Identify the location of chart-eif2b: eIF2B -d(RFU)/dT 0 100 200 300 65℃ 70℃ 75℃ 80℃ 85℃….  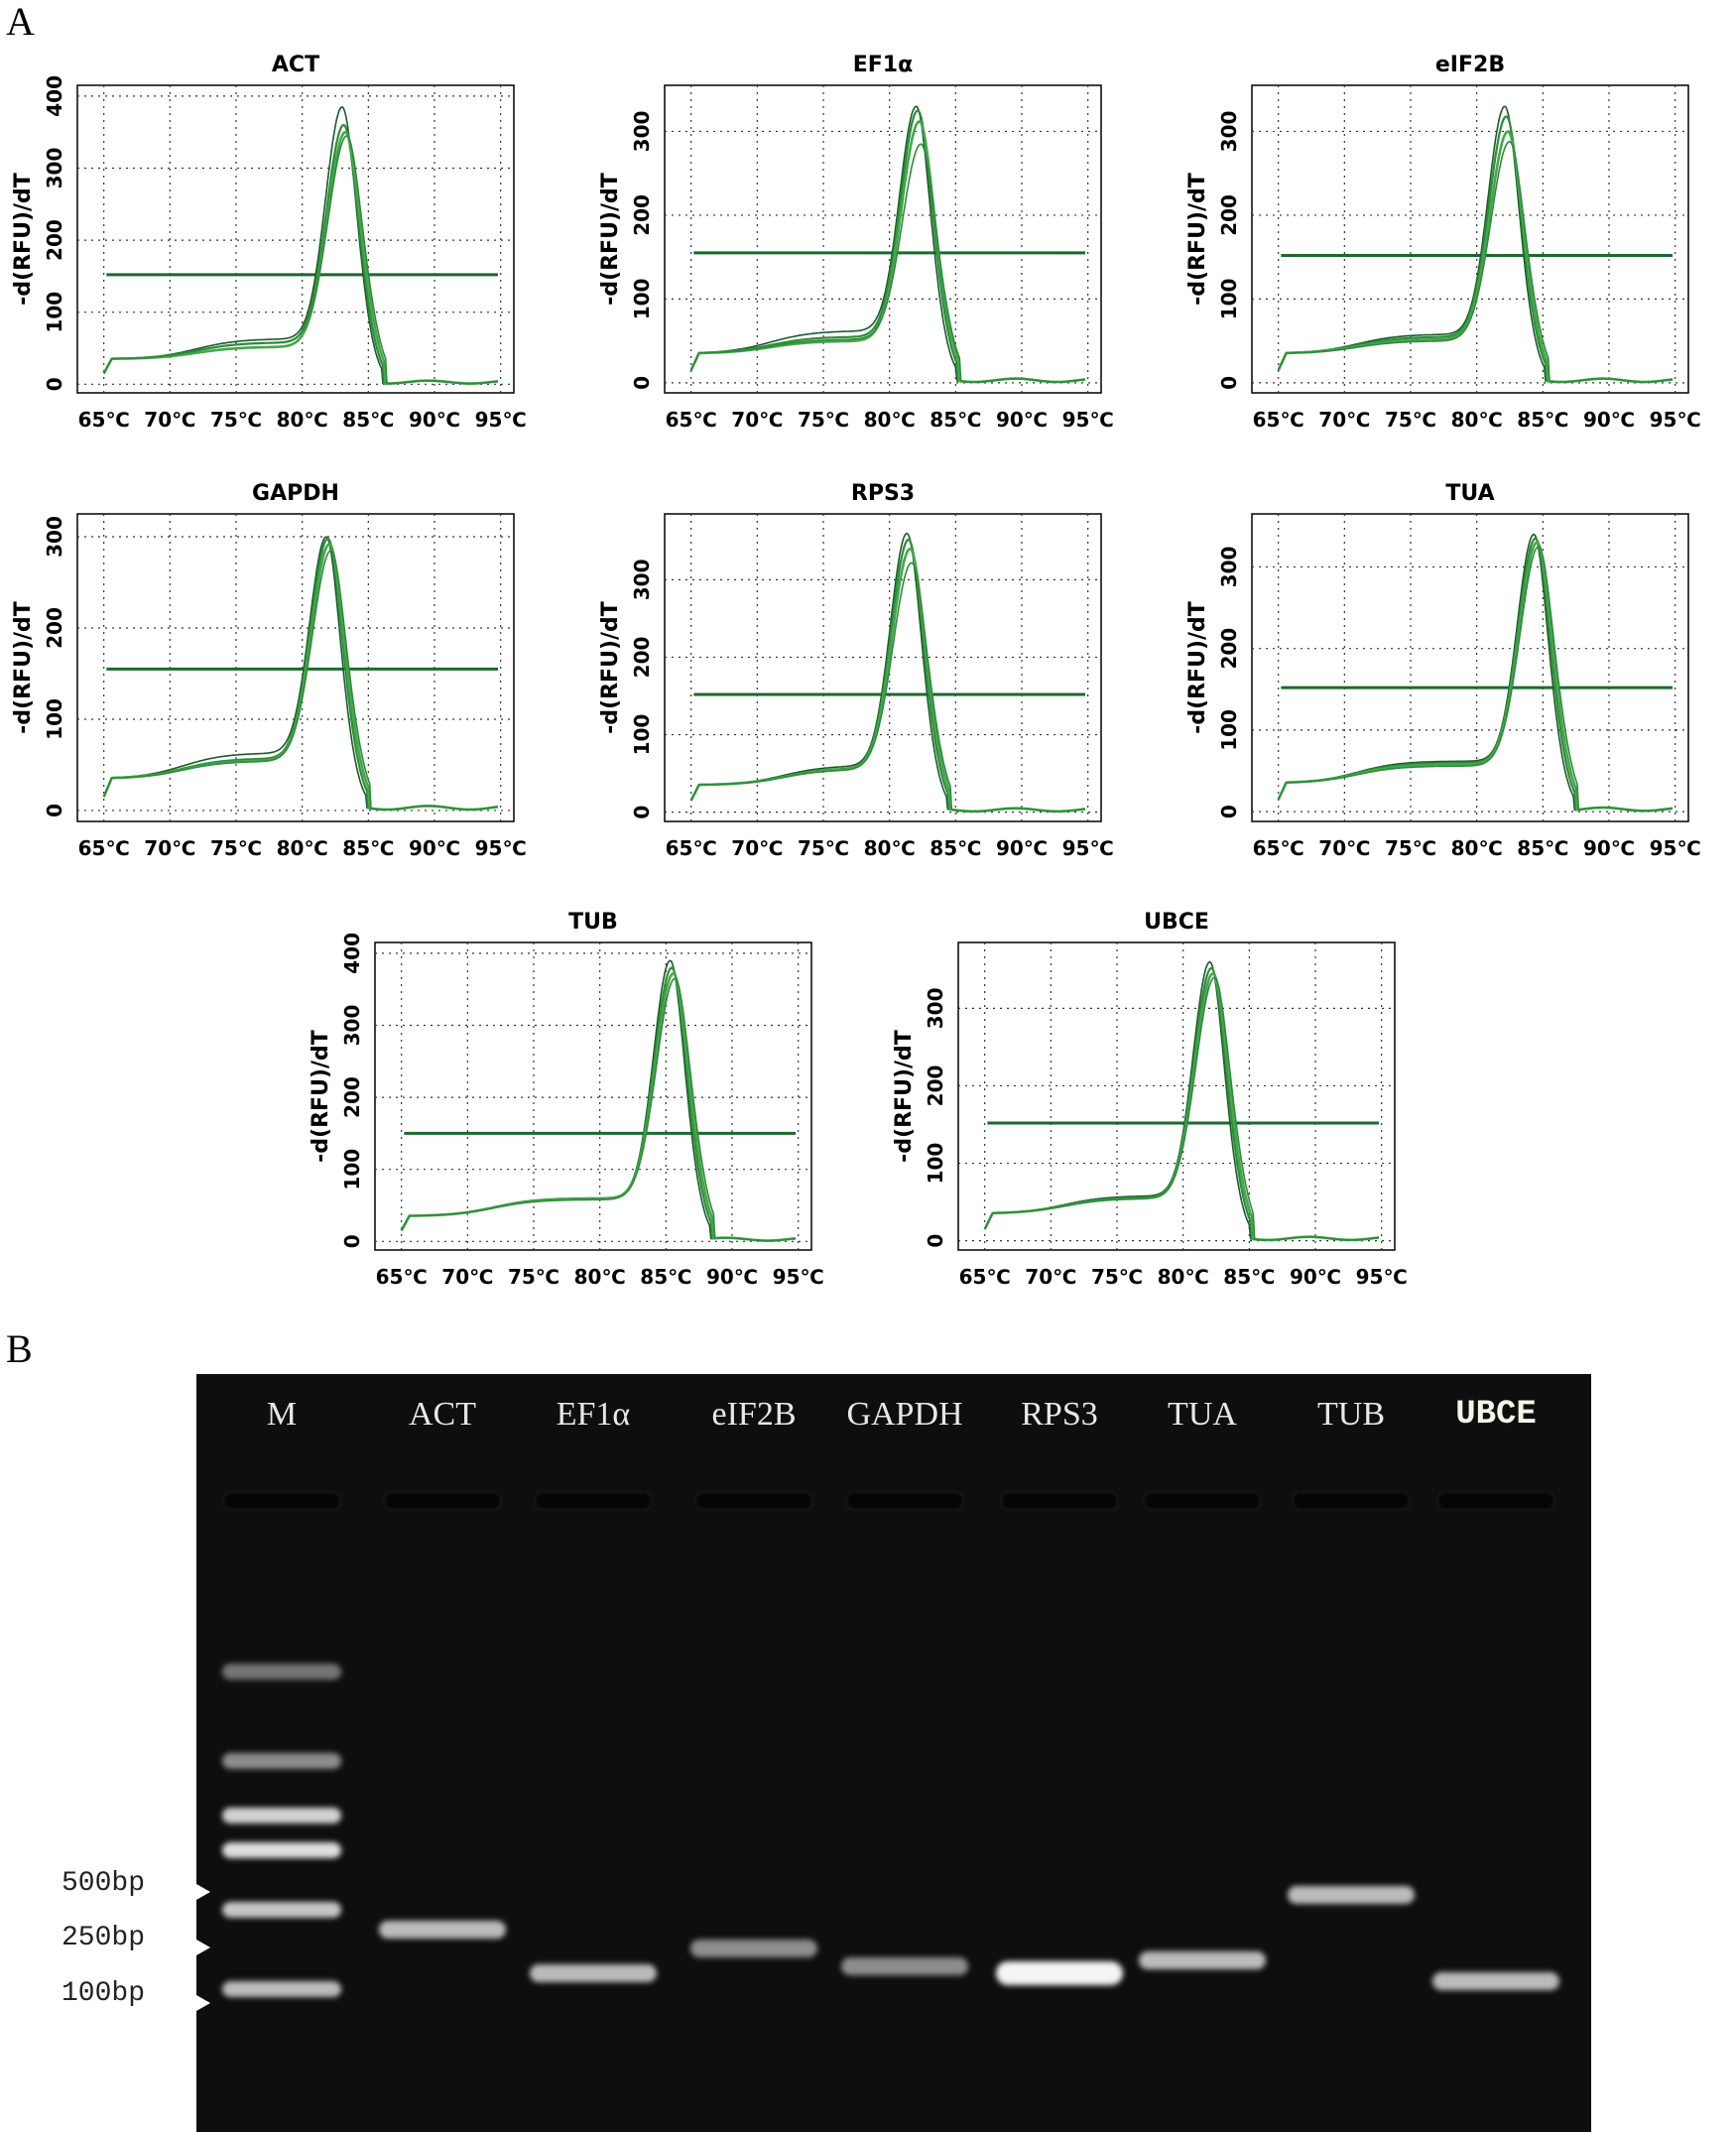
(1443, 242).